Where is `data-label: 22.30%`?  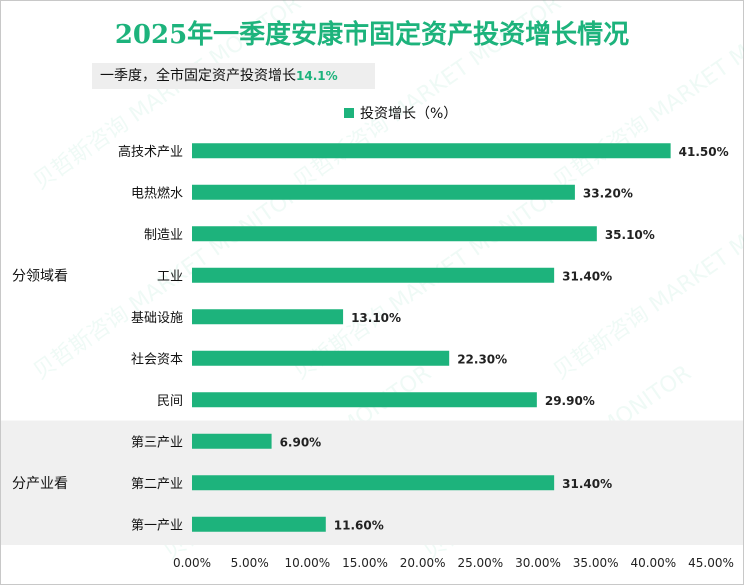
data-label: 22.30% is located at coordinates (482, 359).